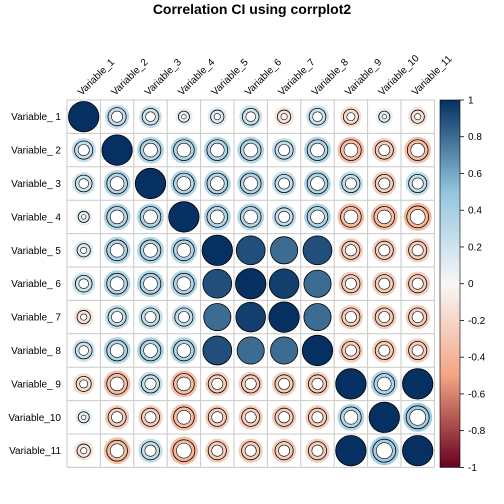 This screenshot has height=504, width=504. I want to click on chart-title: Correlation CI using corrplot2, so click(252, 9).